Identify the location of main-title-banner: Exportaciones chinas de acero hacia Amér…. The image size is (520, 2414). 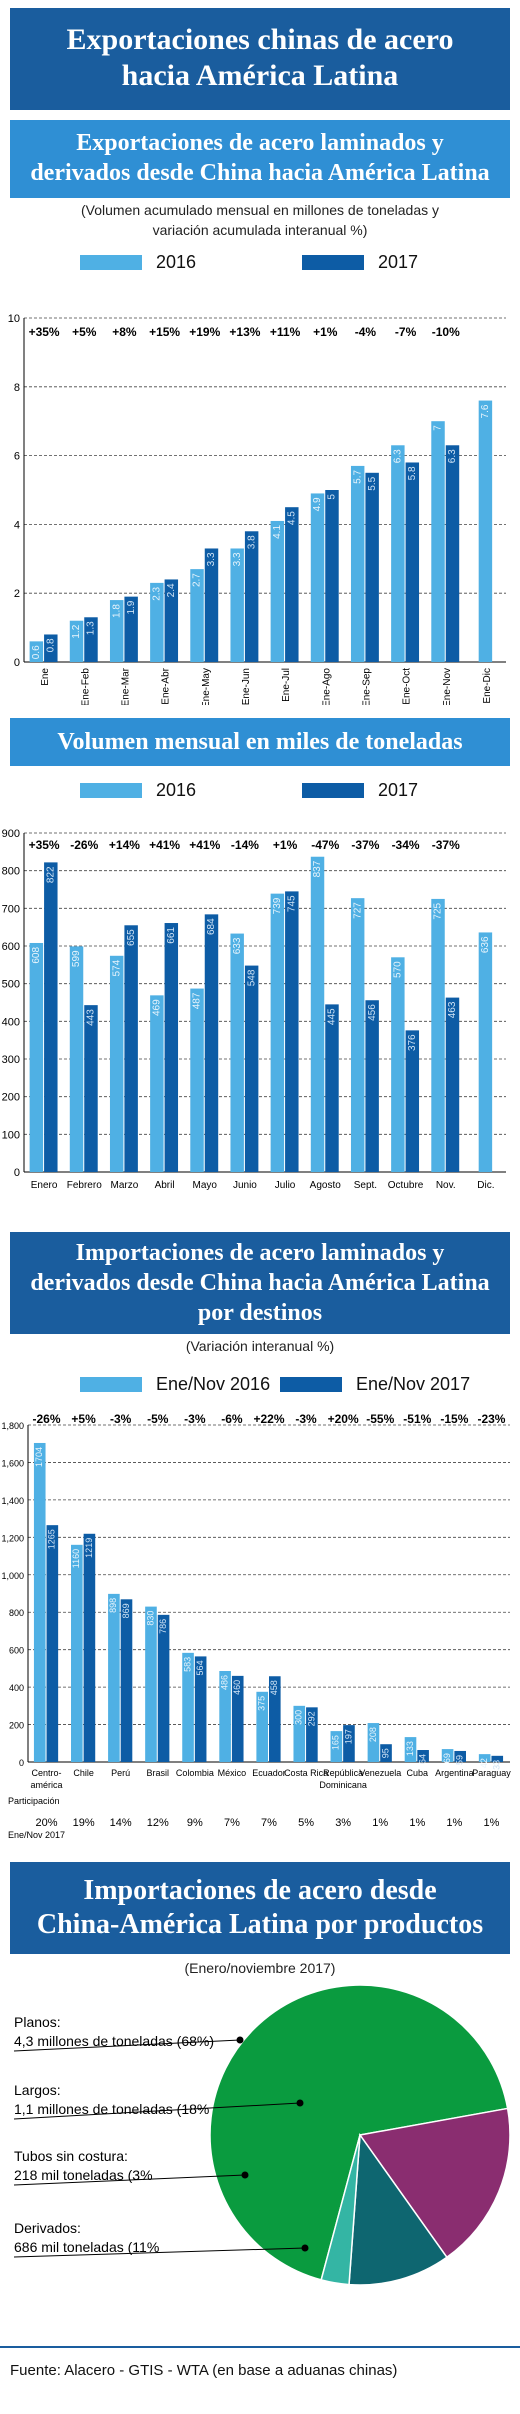
(260, 59).